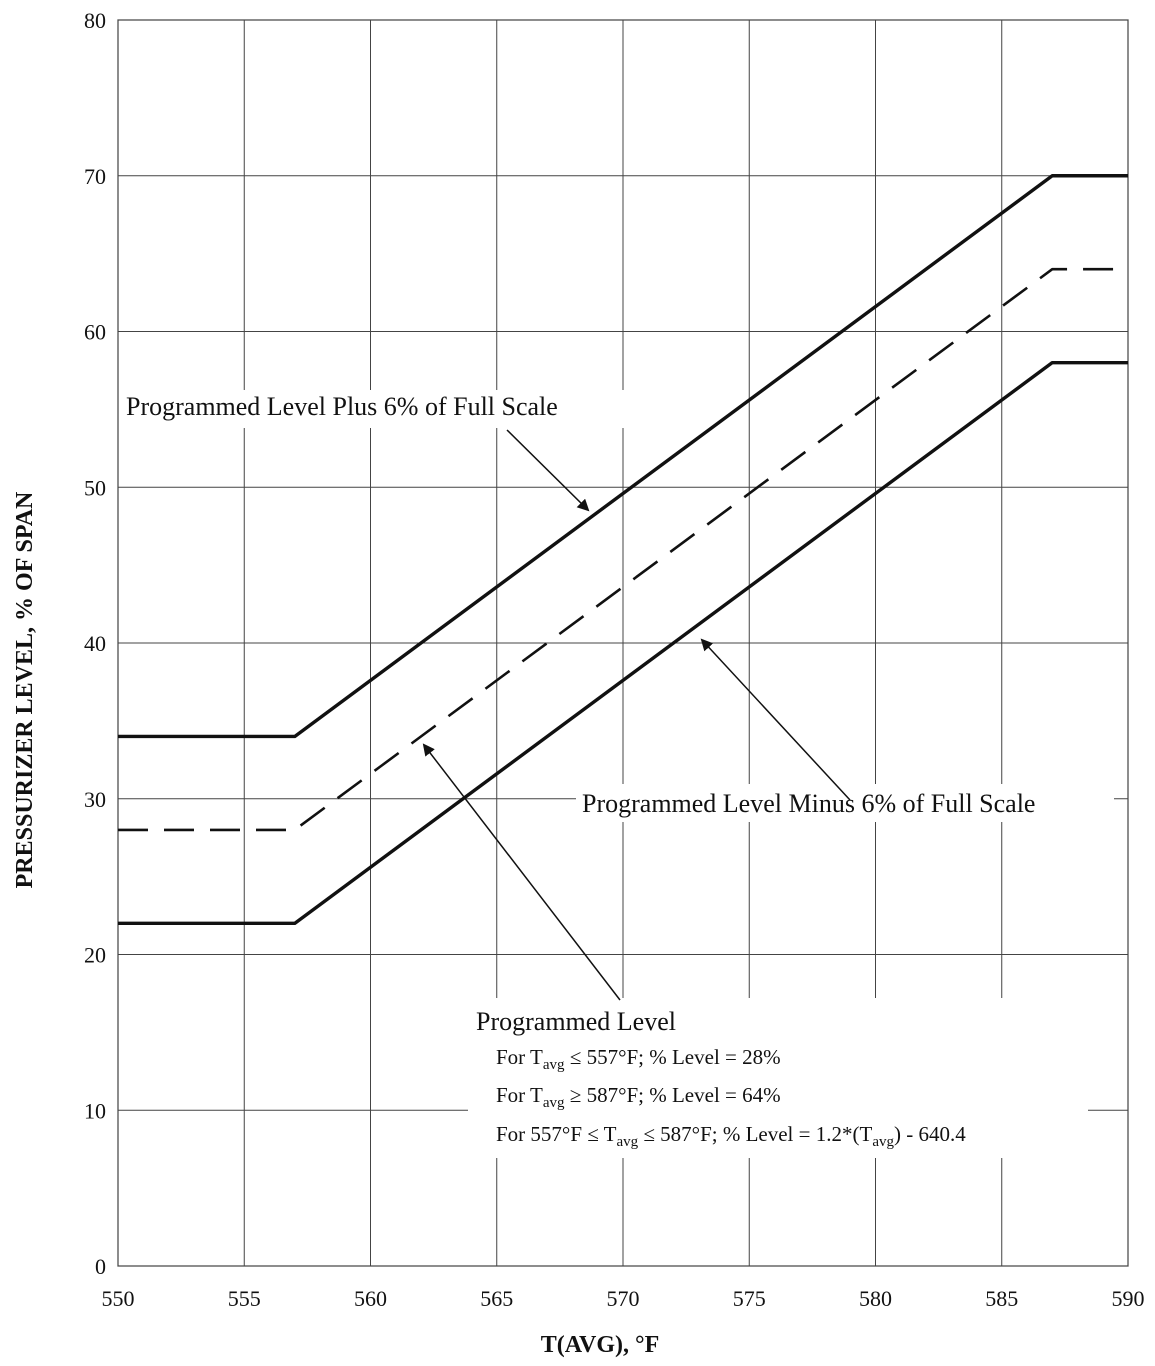 This screenshot has width=1155, height=1366. I want to click on x-axis-title: T(AVG), °F, so click(600, 1345).